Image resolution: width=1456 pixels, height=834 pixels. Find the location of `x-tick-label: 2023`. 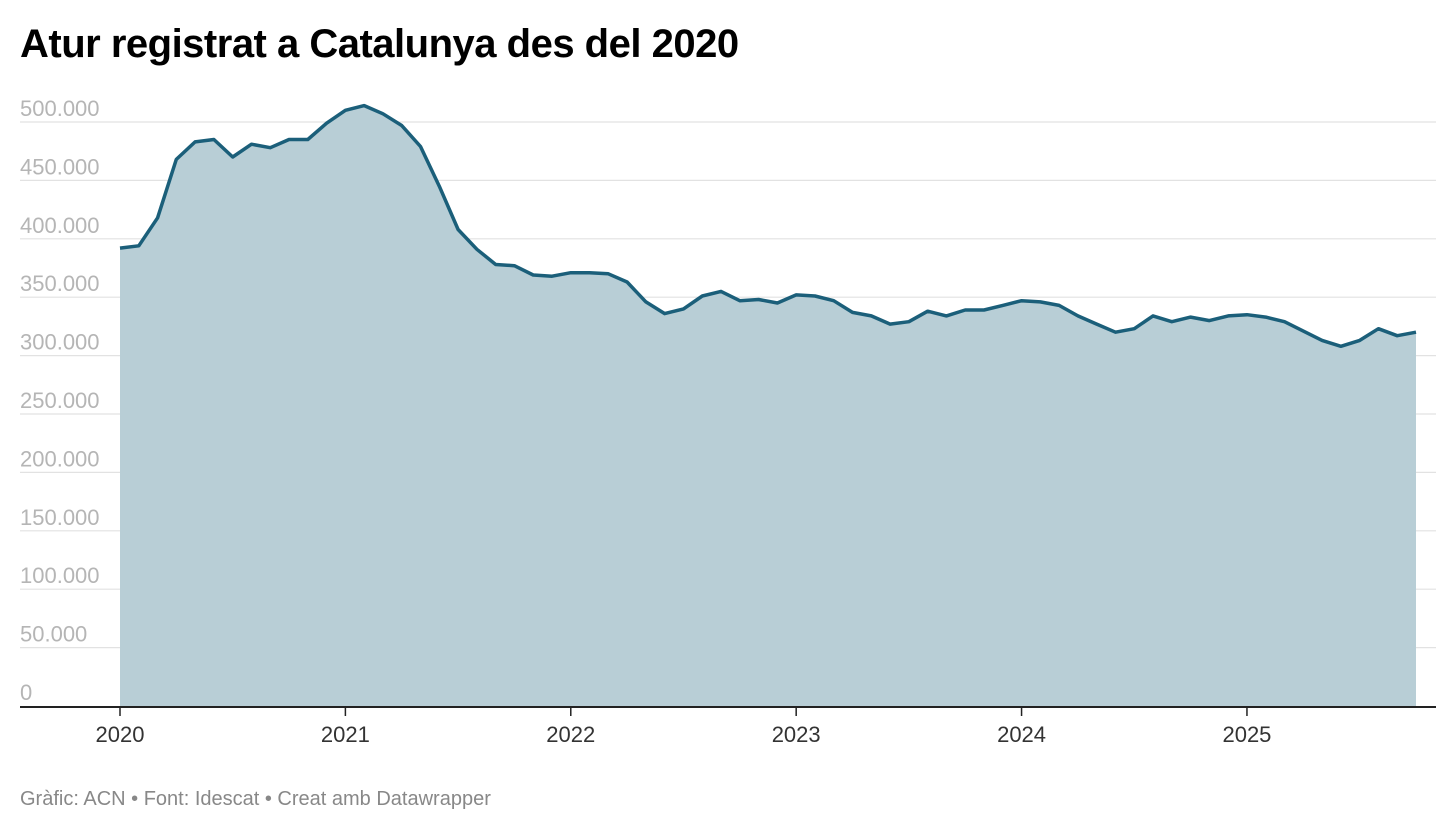

x-tick-label: 2023 is located at coordinates (796, 734).